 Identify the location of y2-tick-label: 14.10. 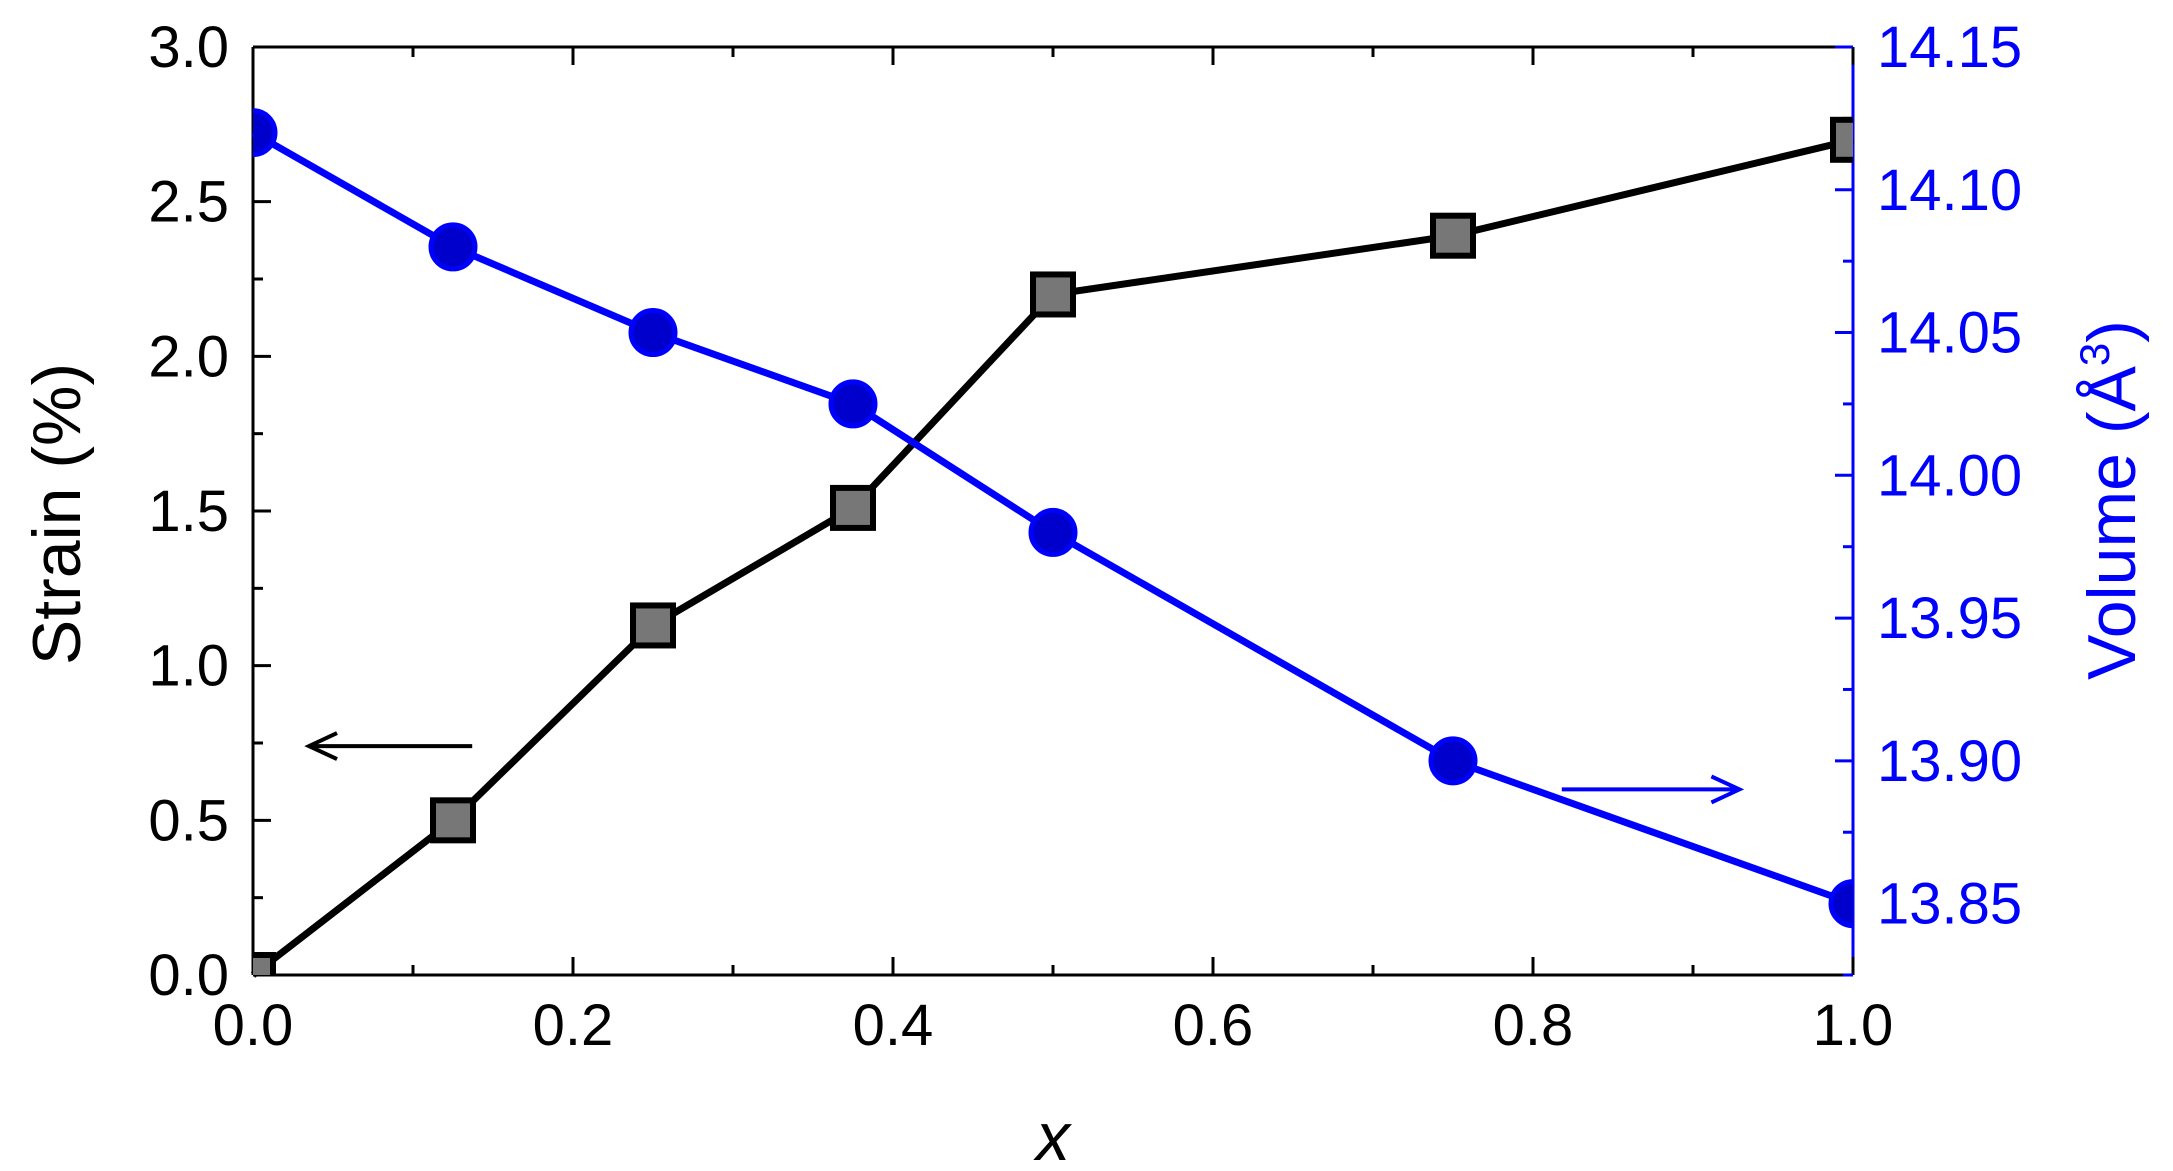
(1949, 190).